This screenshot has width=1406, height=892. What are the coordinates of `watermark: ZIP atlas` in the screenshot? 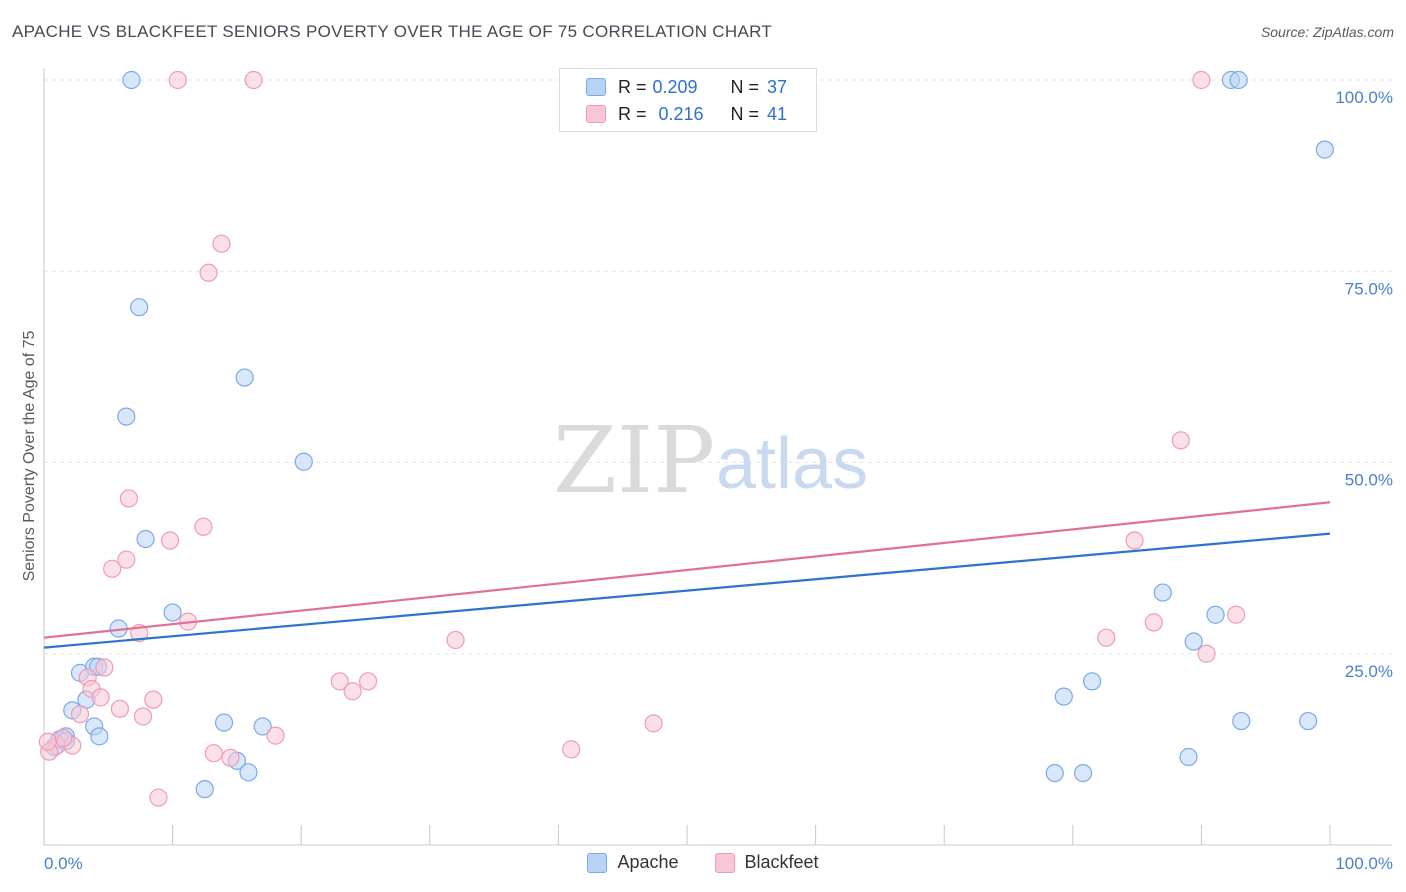 It's located at (710, 460).